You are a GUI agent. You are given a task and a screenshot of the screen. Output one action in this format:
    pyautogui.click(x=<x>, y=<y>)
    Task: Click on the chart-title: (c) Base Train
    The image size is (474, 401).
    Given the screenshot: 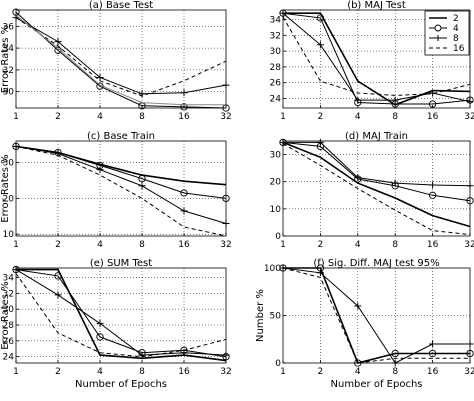 What is the action you would take?
    pyautogui.click(x=121, y=136)
    